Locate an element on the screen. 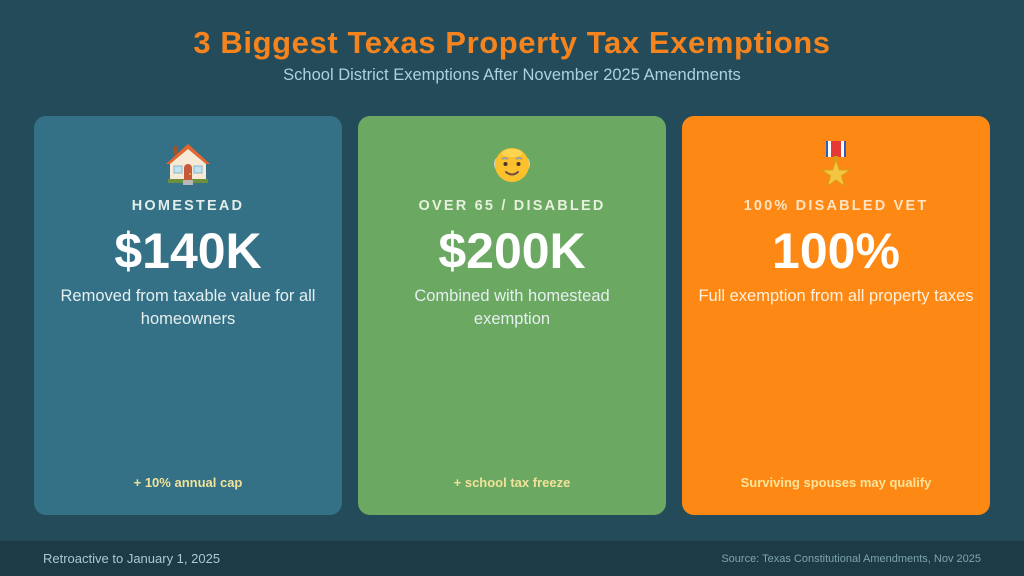 The image size is (1024, 576). card-description: Full exemption from all property taxes is located at coordinates (836, 296).